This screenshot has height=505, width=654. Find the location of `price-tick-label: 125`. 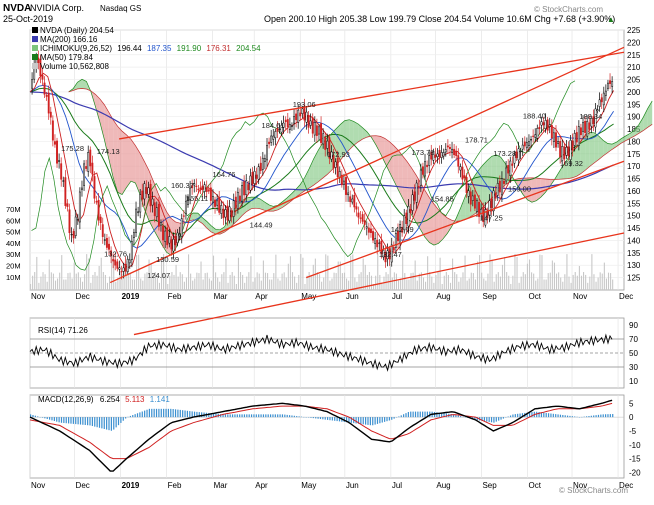

price-tick-label: 125 is located at coordinates (634, 278).